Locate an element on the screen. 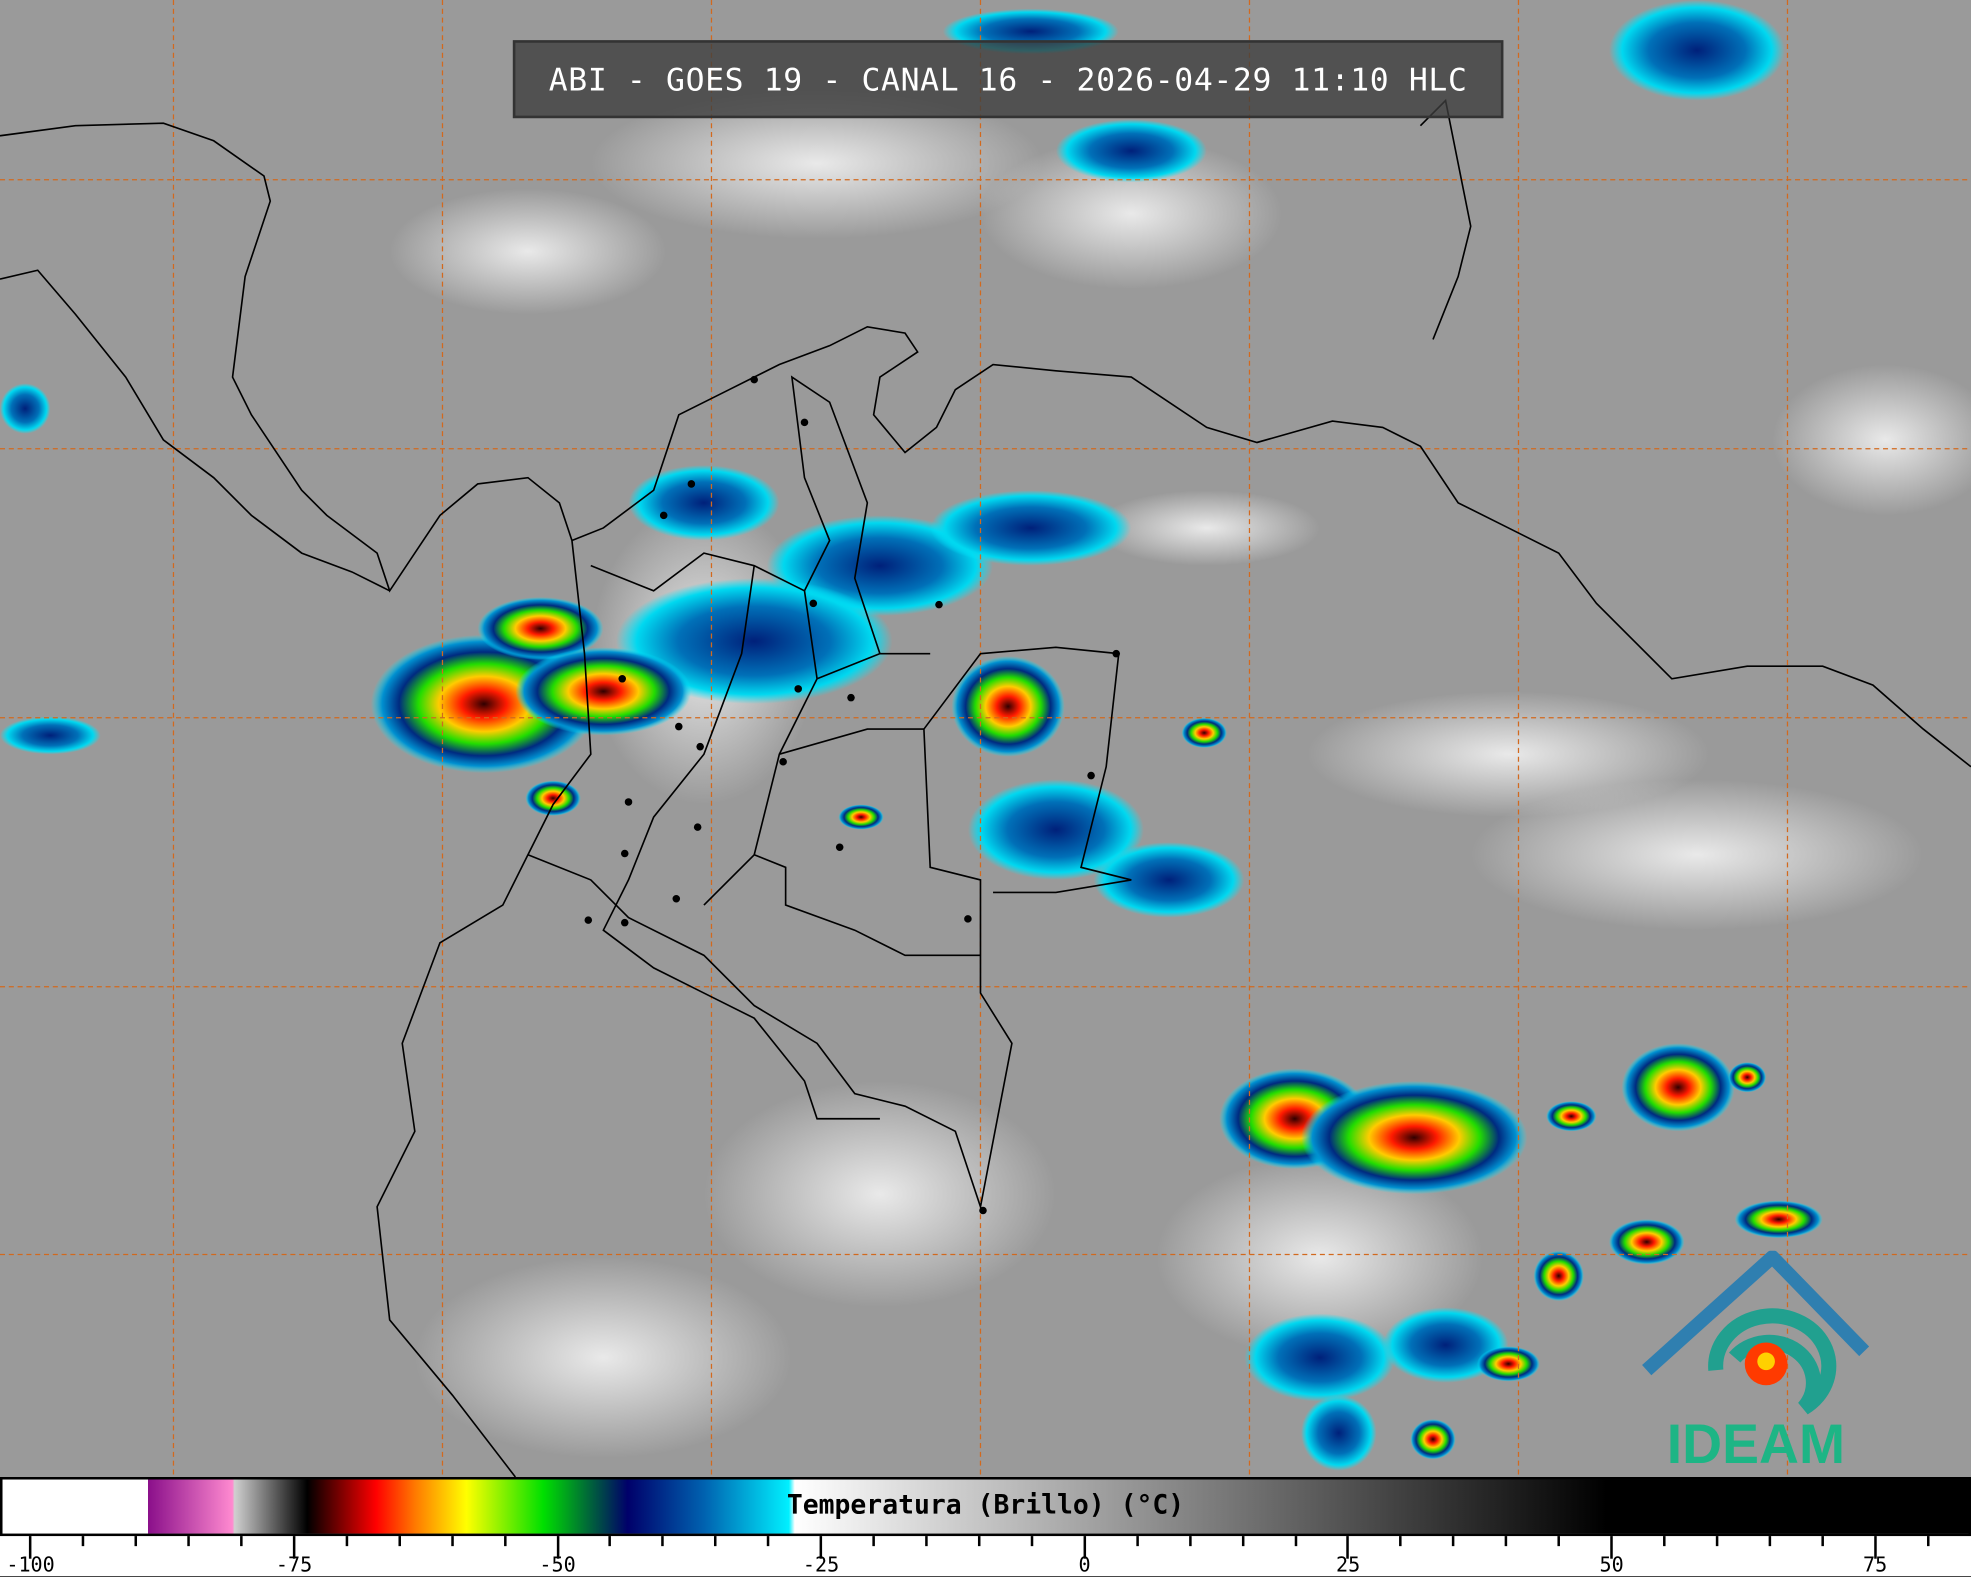 The width and height of the screenshot is (1971, 1577). colorbar-tick-label: 50 is located at coordinates (1611, 1564).